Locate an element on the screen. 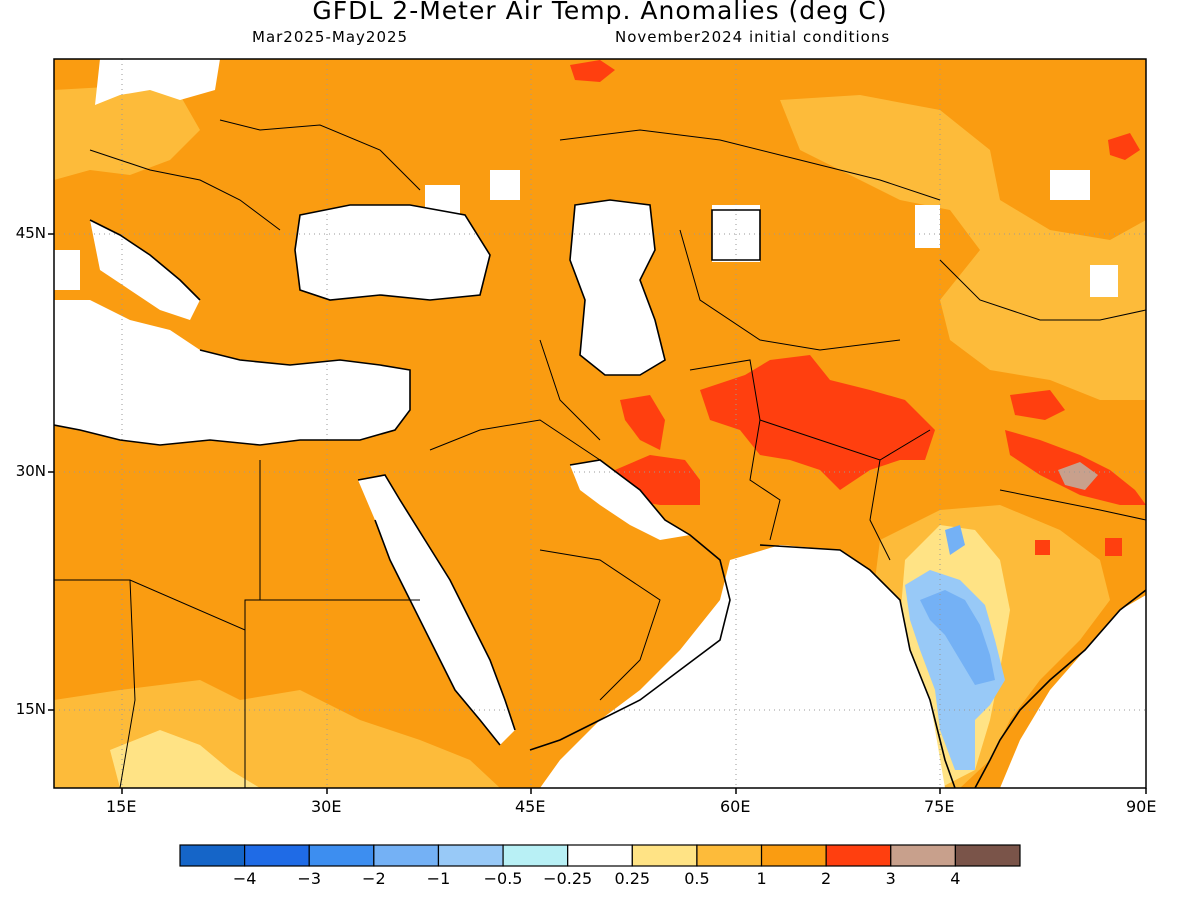  arabian-sea is located at coordinates (742, 666).